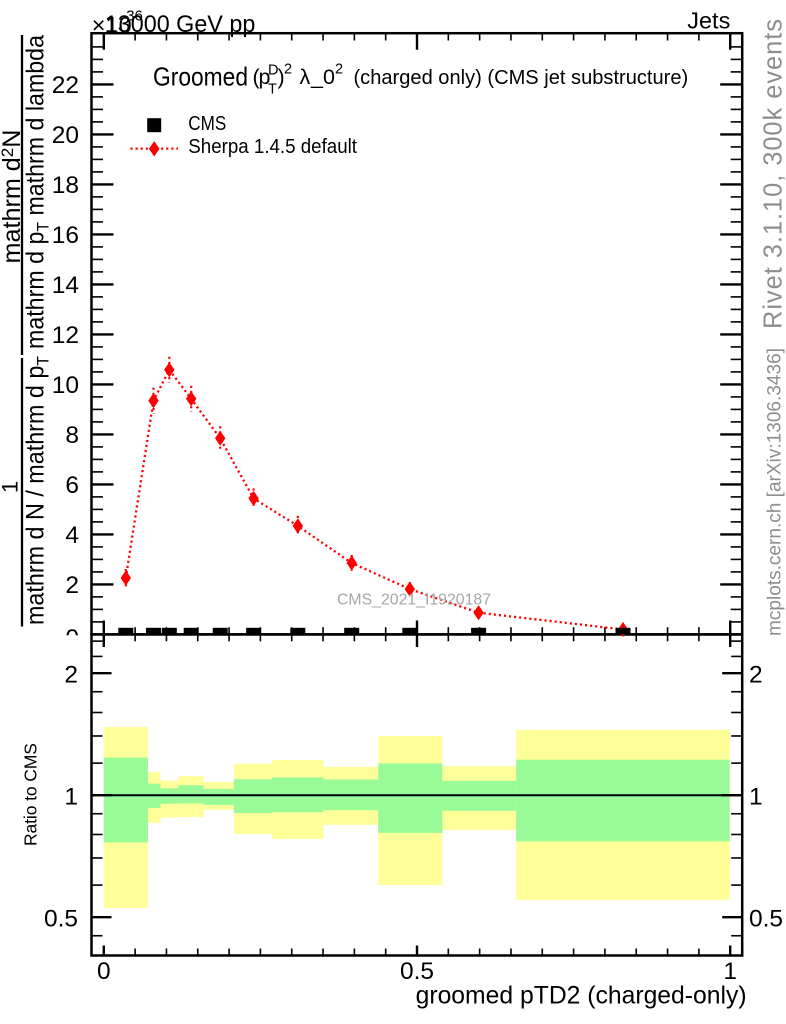  What do you see at coordinates (112, 25) in the screenshot?
I see `svg-text: ×10` at bounding box center [112, 25].